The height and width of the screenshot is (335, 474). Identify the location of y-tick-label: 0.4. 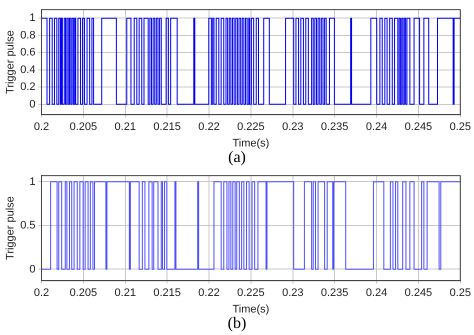
(28, 70).